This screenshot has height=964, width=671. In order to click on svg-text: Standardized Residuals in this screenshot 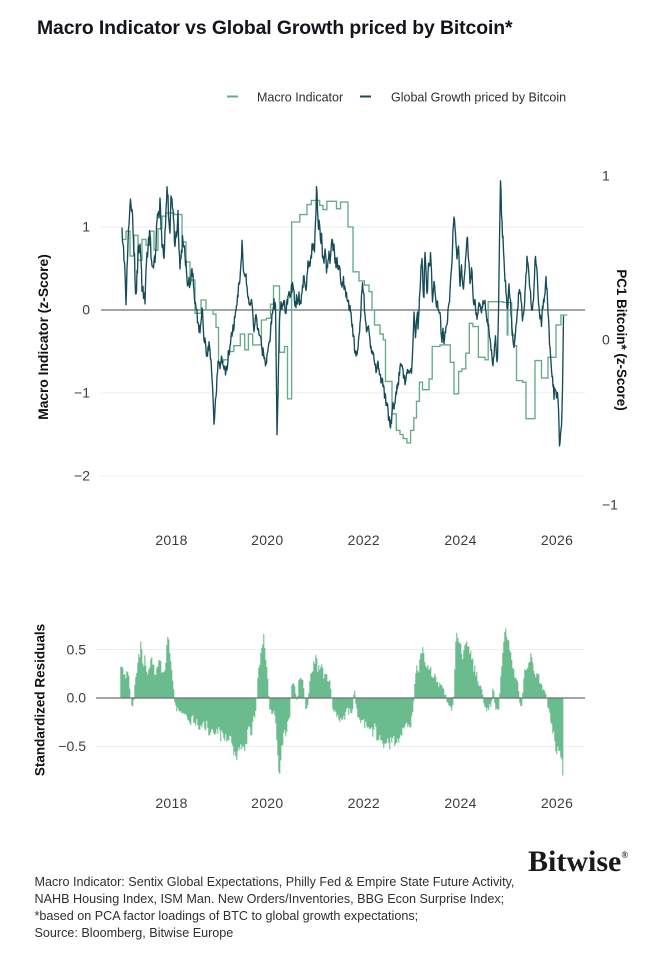, I will do `click(40, 700)`.